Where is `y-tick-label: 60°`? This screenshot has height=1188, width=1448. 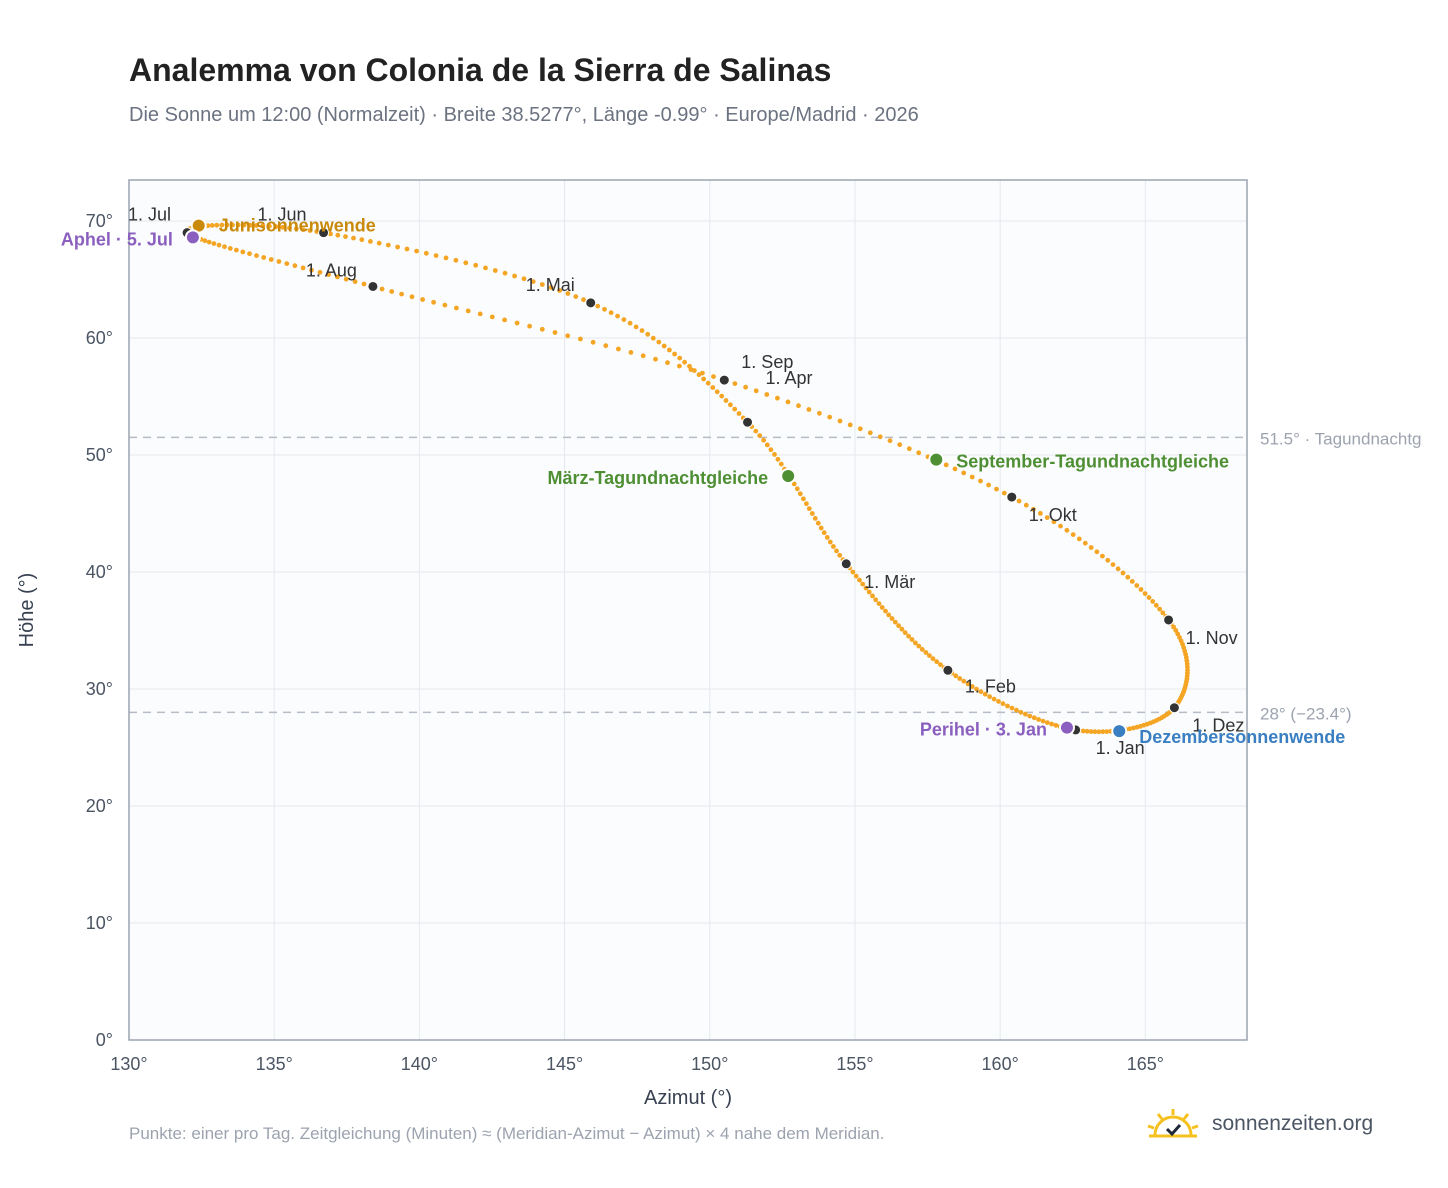
y-tick-label: 60° is located at coordinates (99, 338).